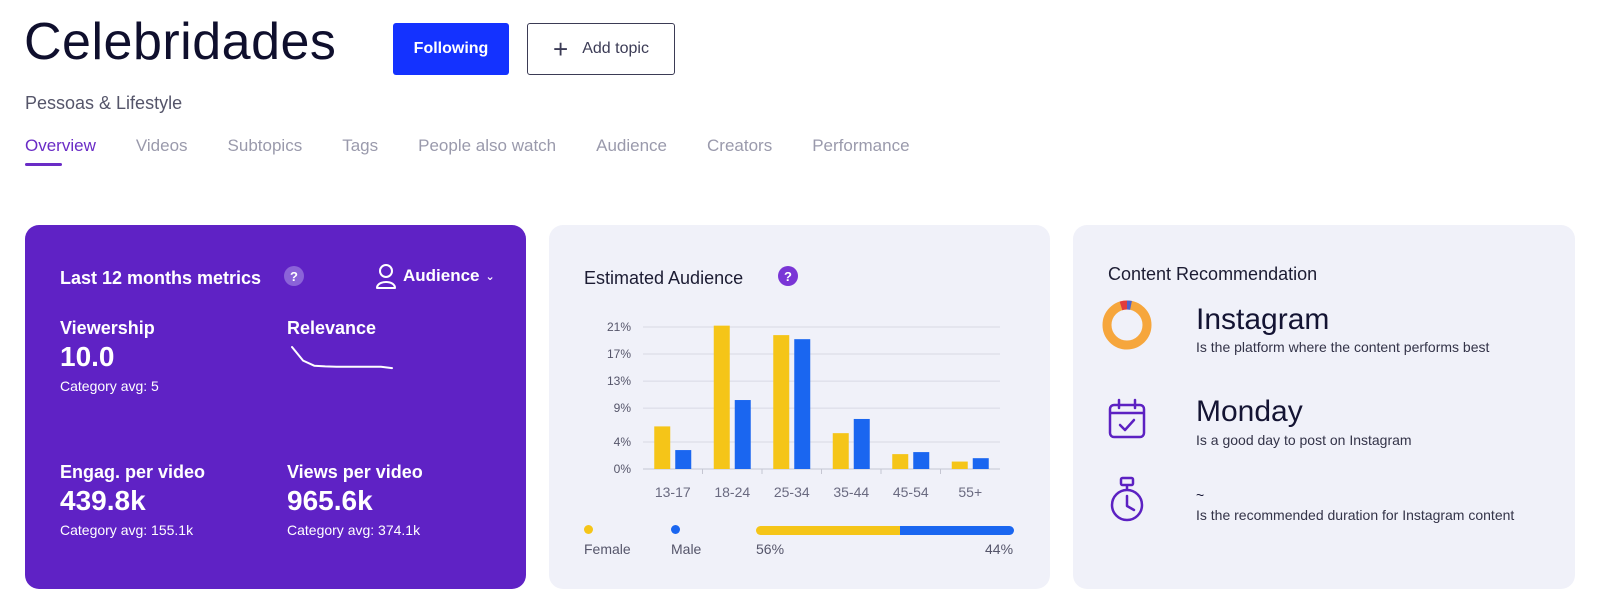 The height and width of the screenshot is (610, 1600). What do you see at coordinates (87, 356) in the screenshot?
I see `viewership-value: 10.0` at bounding box center [87, 356].